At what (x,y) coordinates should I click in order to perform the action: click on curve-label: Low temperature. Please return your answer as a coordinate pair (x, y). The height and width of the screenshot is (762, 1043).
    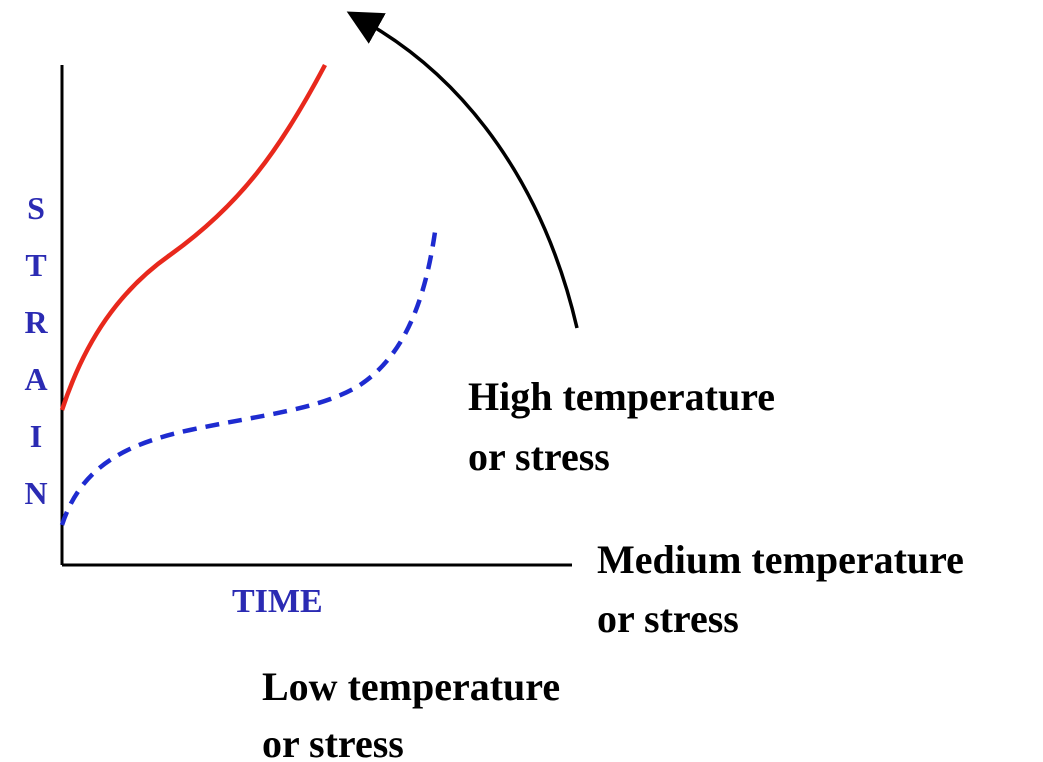
    Looking at the image, I should click on (411, 686).